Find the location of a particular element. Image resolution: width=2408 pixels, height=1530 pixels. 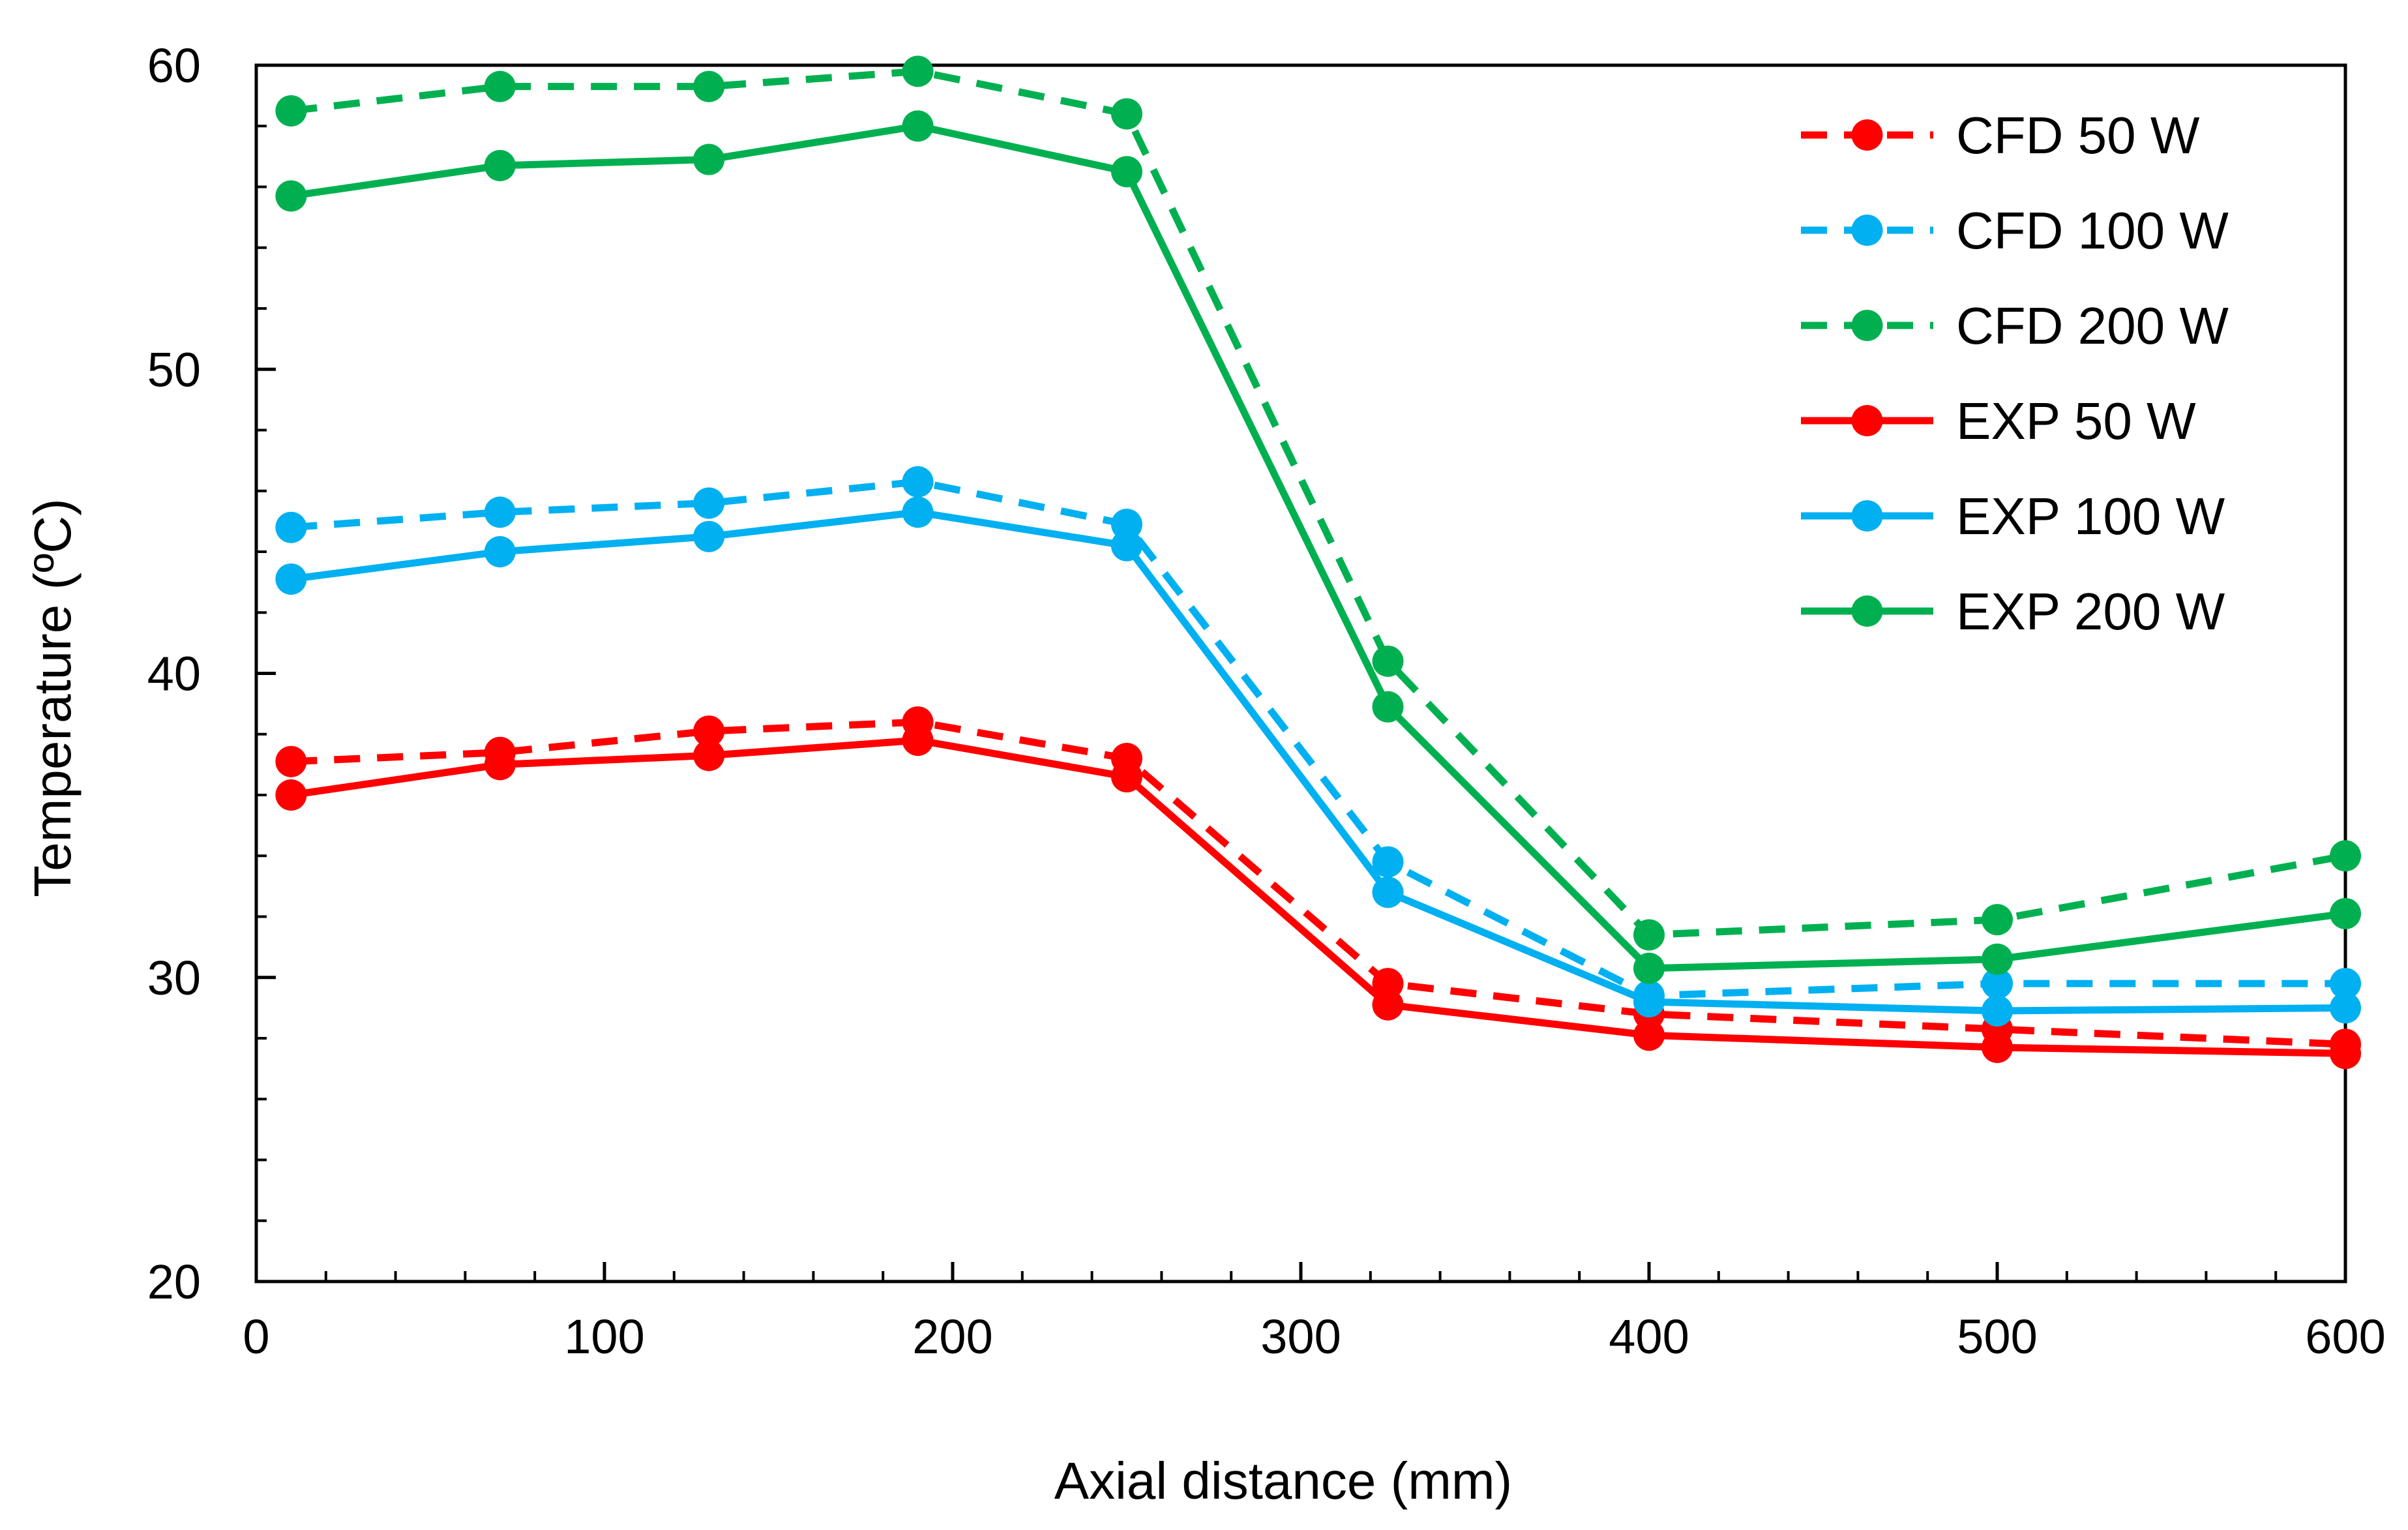

legend-label-cfd-200-w: CFD 200 W is located at coordinates (2092, 326).